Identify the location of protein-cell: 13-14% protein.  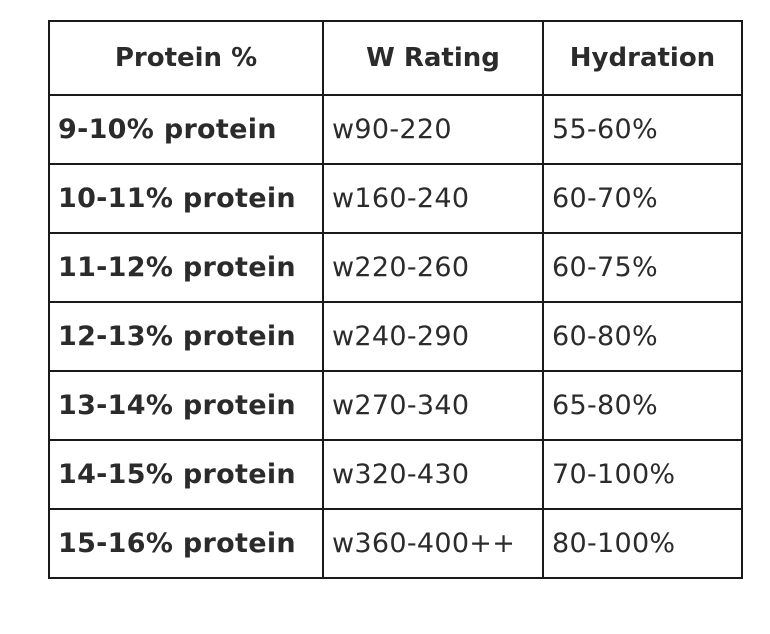
(186, 405).